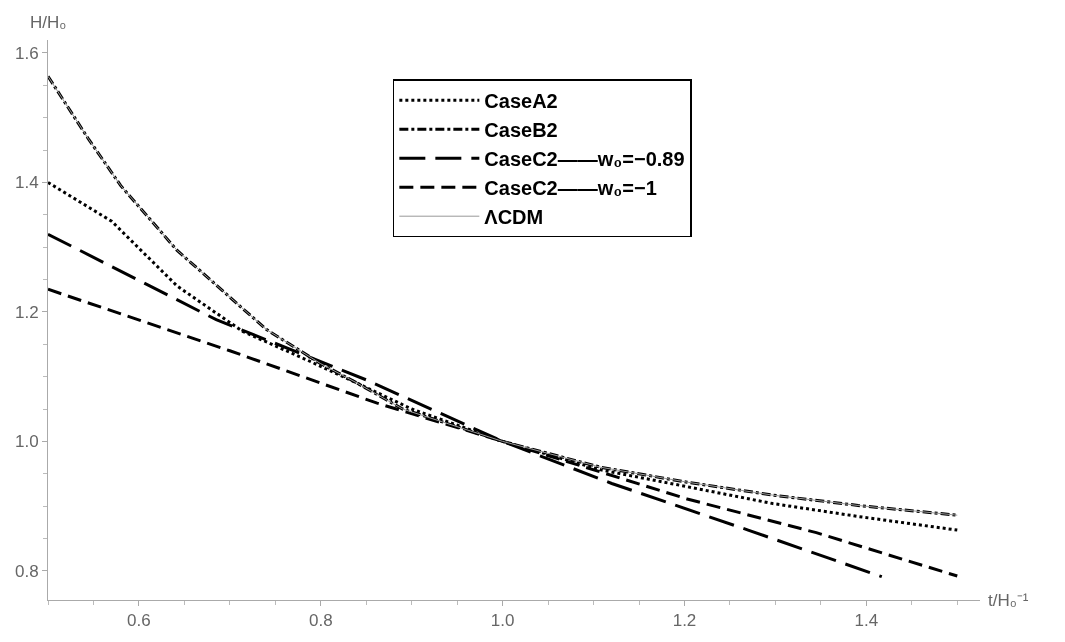  I want to click on legend-label: CaseC2——w₀=−0.89, so click(584, 159).